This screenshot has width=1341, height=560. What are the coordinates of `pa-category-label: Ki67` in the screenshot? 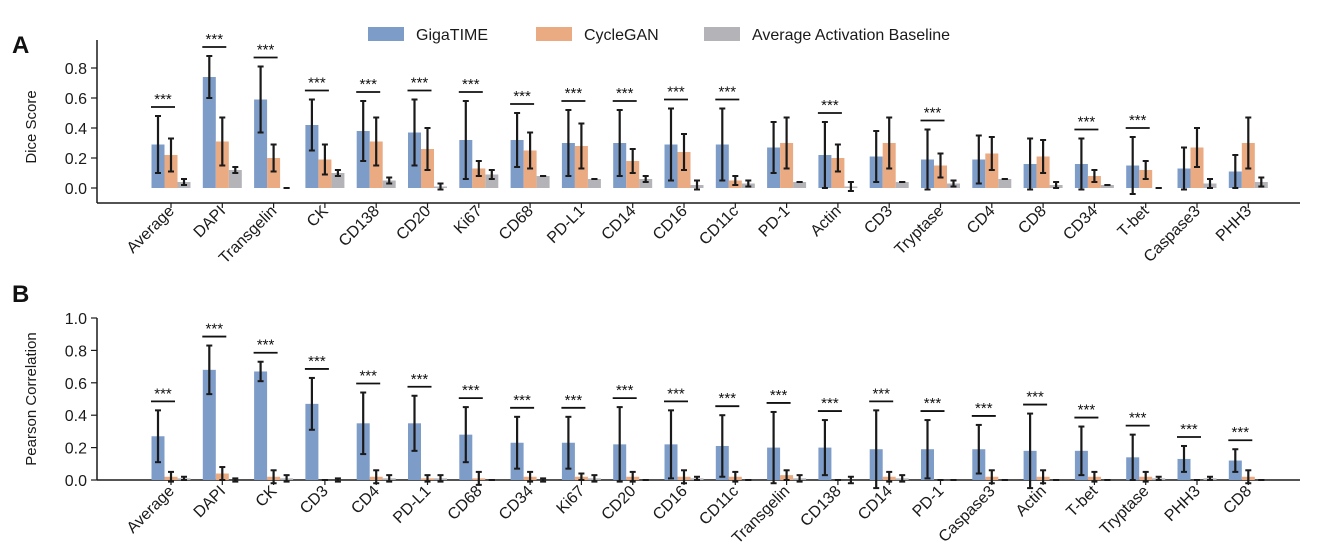 It's located at (468, 220).